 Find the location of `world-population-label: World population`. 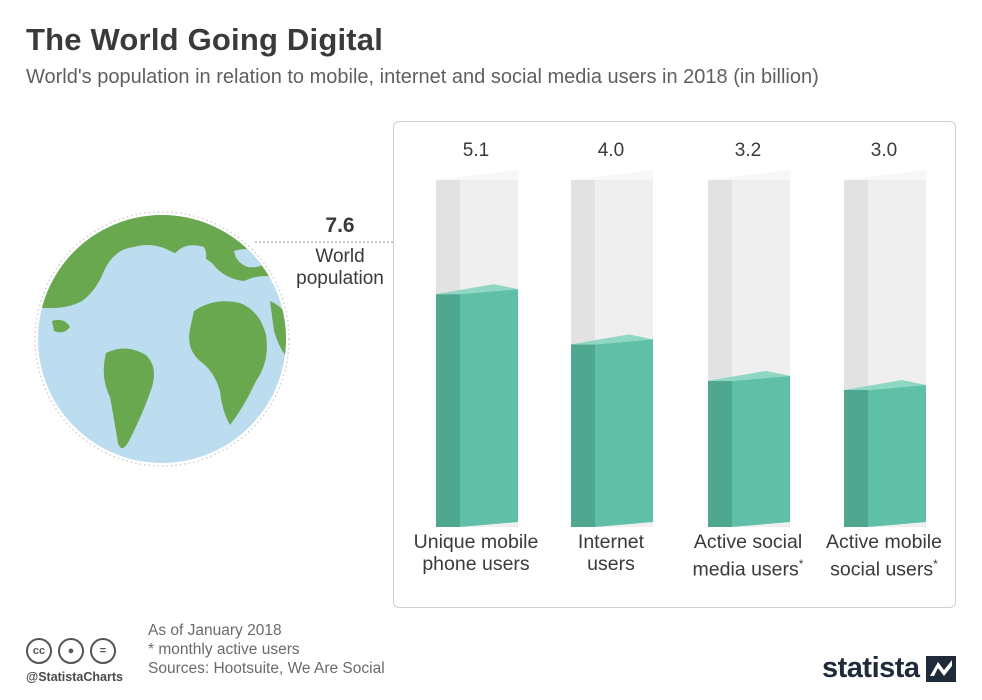

world-population-label: World population is located at coordinates (340, 268).